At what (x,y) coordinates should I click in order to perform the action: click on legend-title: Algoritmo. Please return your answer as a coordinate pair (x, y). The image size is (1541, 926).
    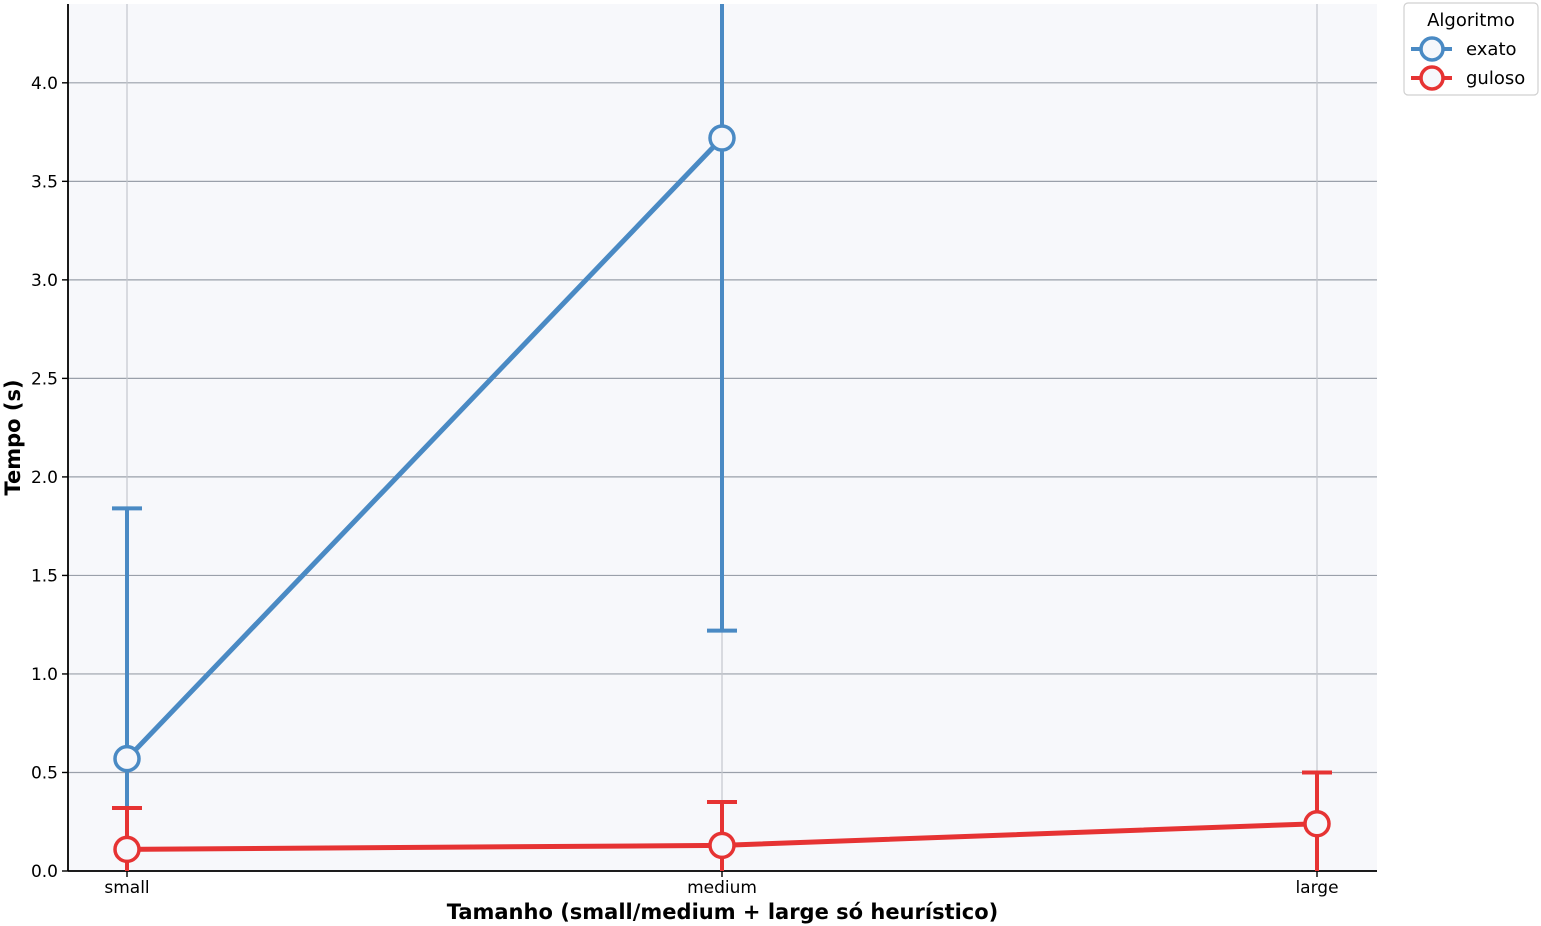
    Looking at the image, I should click on (1471, 20).